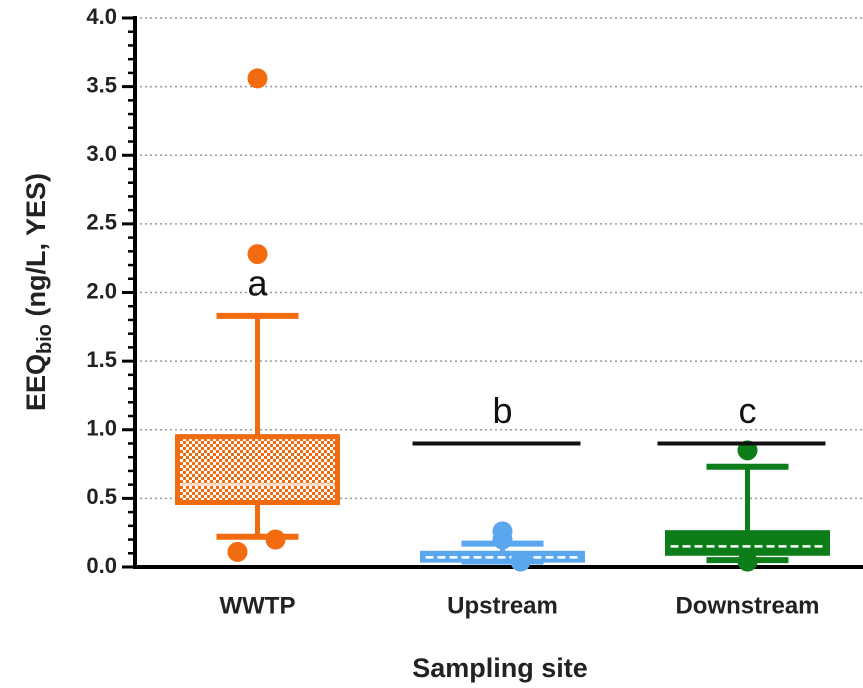  What do you see at coordinates (101, 565) in the screenshot?
I see `y-tick-label: 0.0` at bounding box center [101, 565].